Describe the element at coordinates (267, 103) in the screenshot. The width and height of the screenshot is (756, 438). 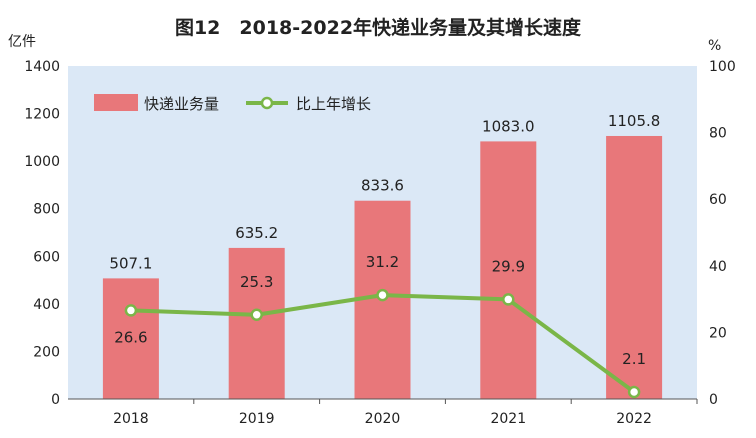
I see `legend-line-marker` at that location.